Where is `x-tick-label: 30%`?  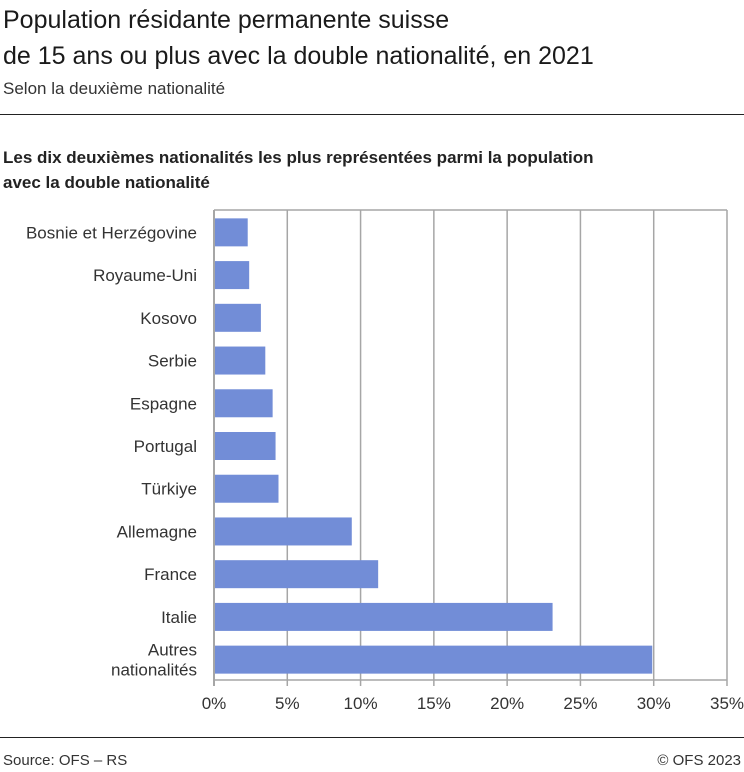
x-tick-label: 30% is located at coordinates (654, 703).